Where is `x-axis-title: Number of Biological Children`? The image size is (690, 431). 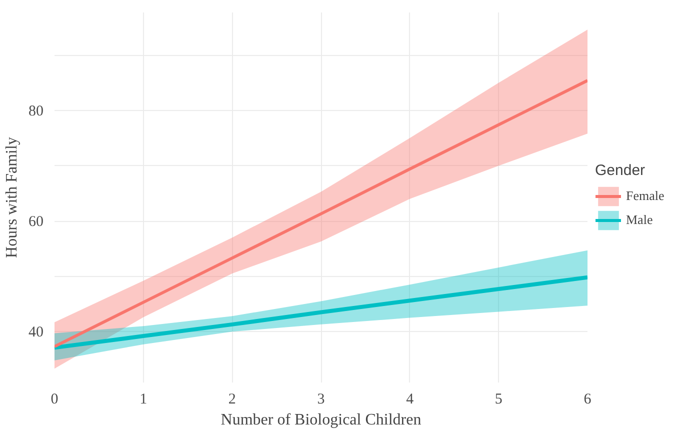 x-axis-title: Number of Biological Children is located at coordinates (321, 420).